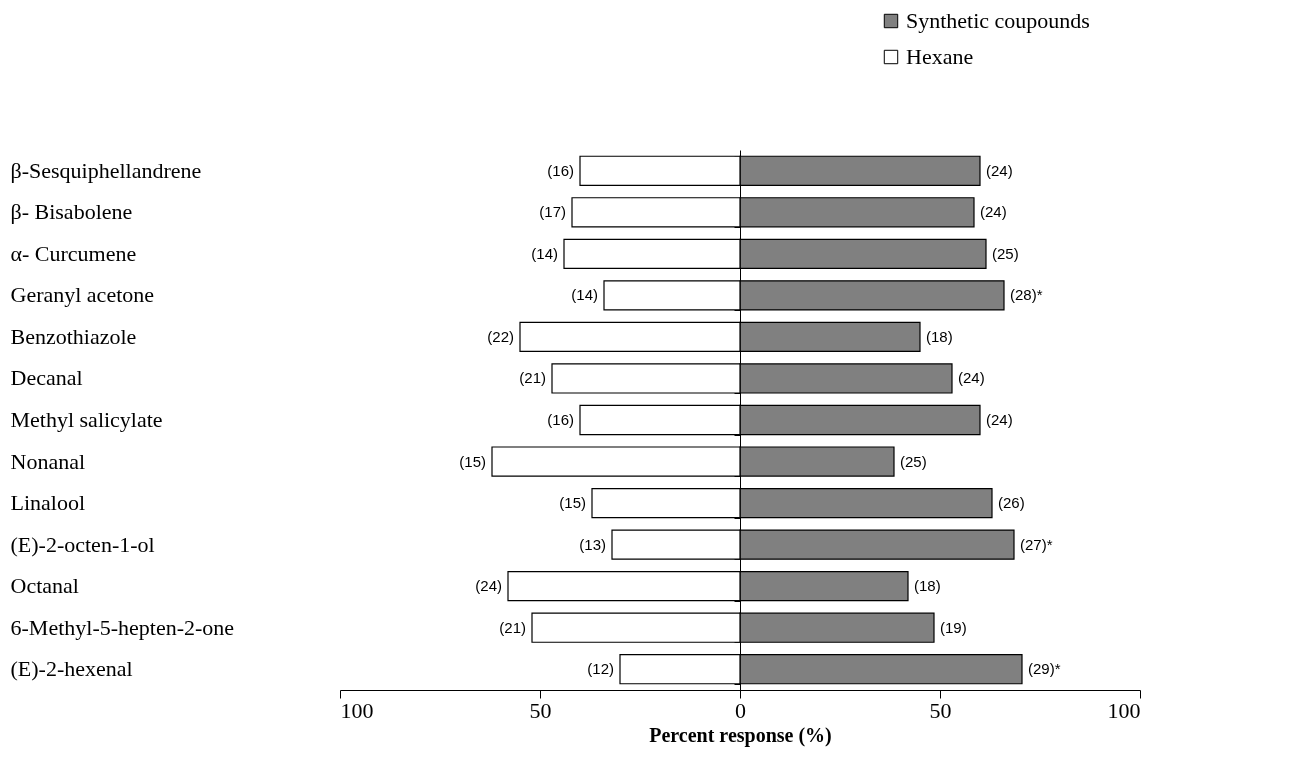 The image size is (1298, 776). Describe the element at coordinates (122, 627) in the screenshot. I see `y-tick-label: 6-Methyl-5-hepten-2-one` at that location.